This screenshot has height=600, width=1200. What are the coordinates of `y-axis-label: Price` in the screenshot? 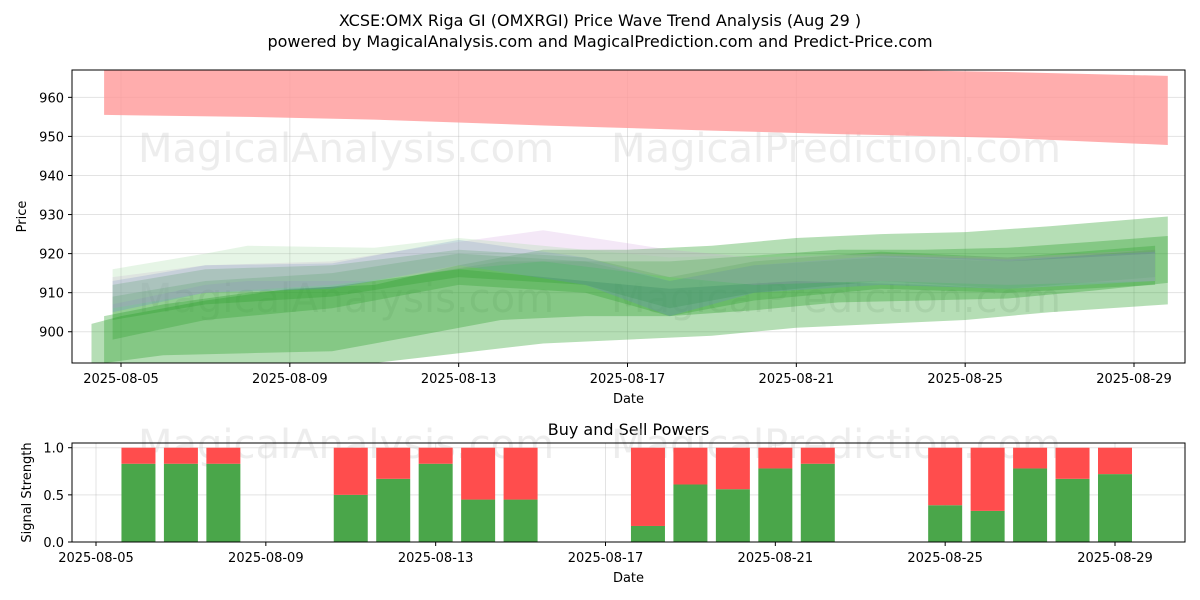 It's located at (22, 217).